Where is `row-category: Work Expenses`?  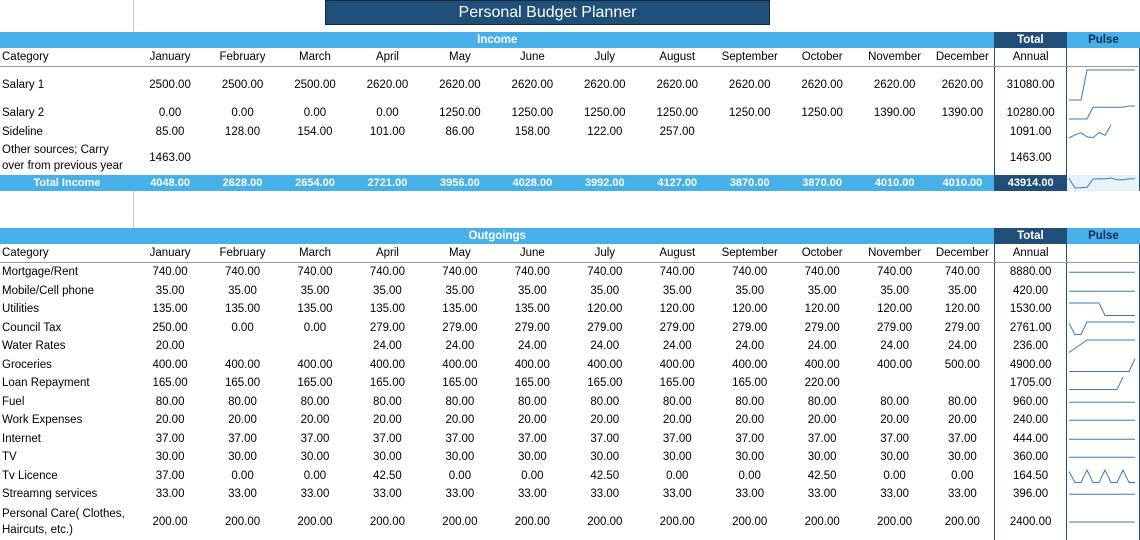
row-category: Work Expenses is located at coordinates (42, 420).